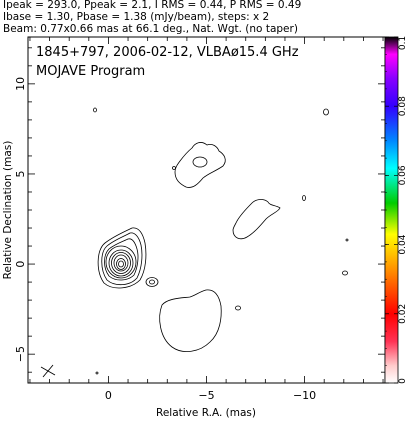 This screenshot has height=424, width=409. Describe the element at coordinates (256, 219) in the screenshot. I see `component-west` at that location.